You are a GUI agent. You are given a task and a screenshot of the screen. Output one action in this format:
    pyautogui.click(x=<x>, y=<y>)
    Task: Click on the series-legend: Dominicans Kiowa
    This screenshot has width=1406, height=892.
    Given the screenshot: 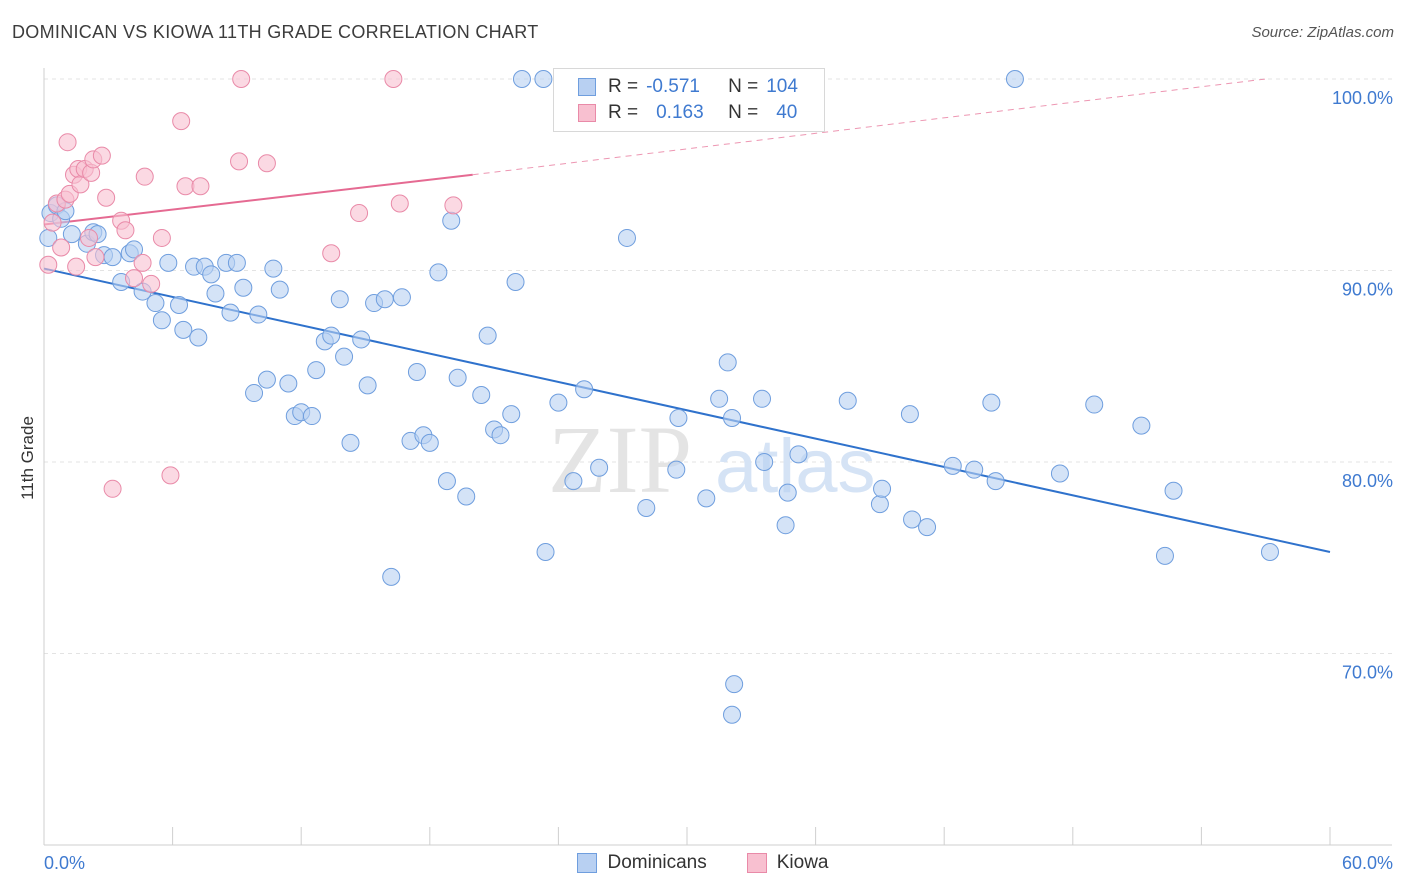 What is the action you would take?
    pyautogui.click(x=703, y=863)
    